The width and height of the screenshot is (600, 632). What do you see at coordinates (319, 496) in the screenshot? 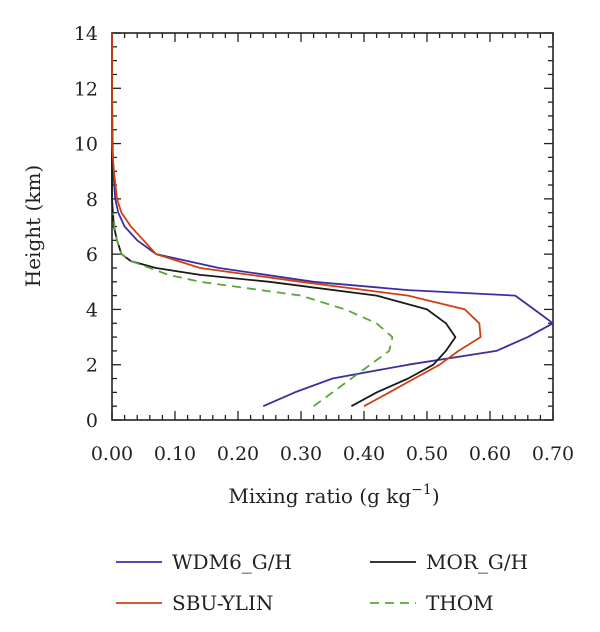
I see `x-axis-title-main: Mixing ratio (g kg` at bounding box center [319, 496].